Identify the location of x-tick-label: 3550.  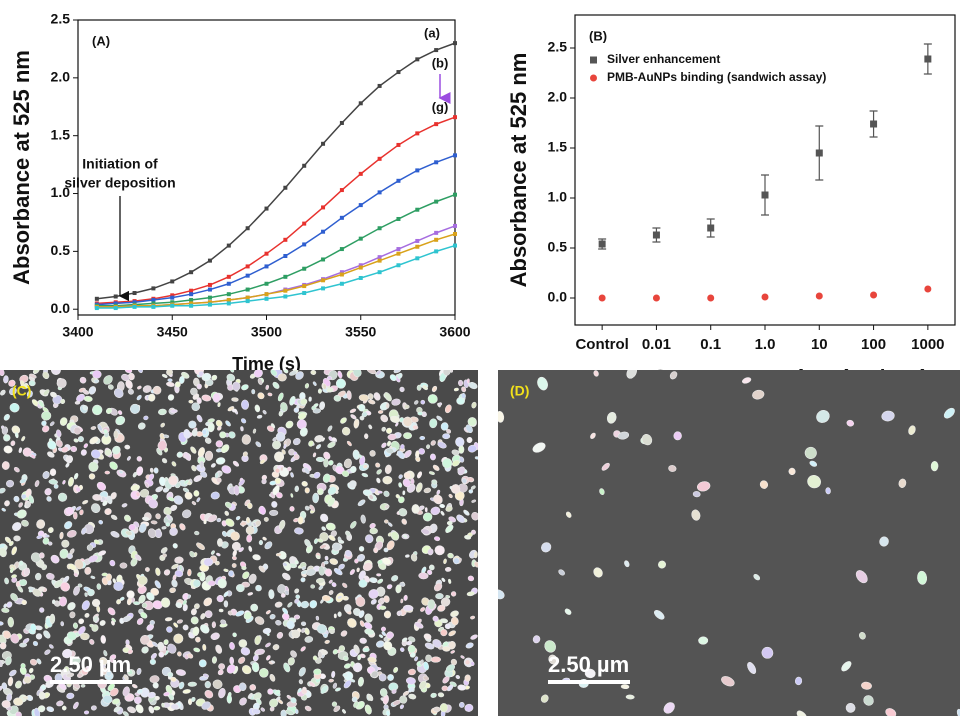
(360, 332).